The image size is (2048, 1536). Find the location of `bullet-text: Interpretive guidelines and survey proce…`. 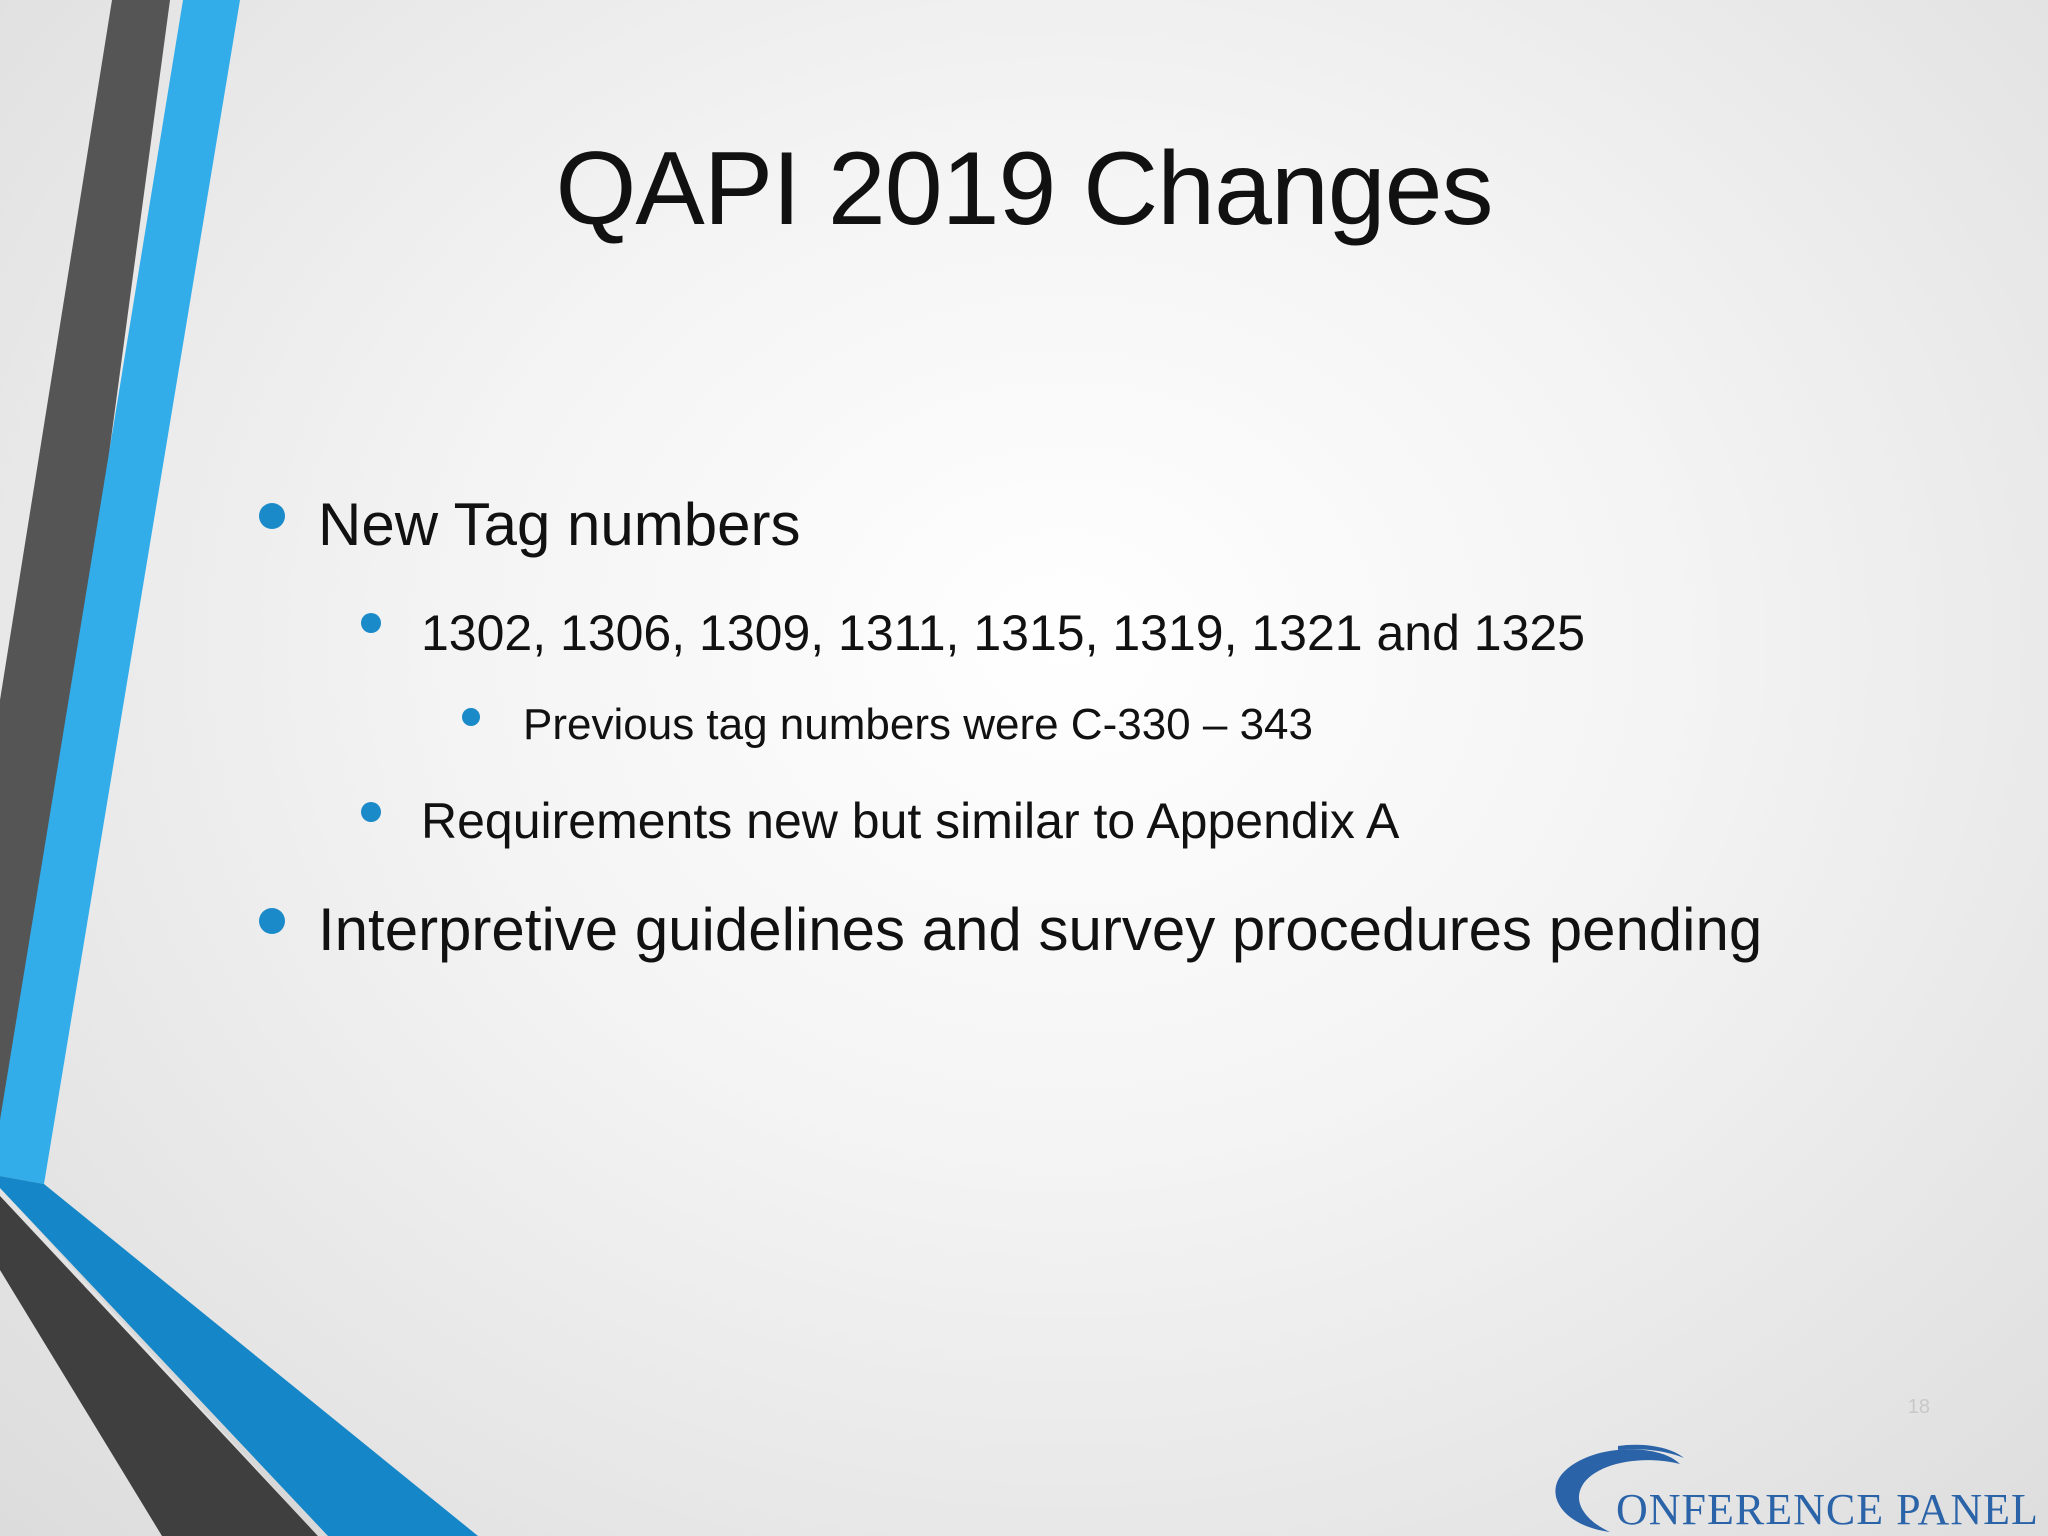

bullet-text: Interpretive guidelines and survey proce… is located at coordinates (1040, 929).